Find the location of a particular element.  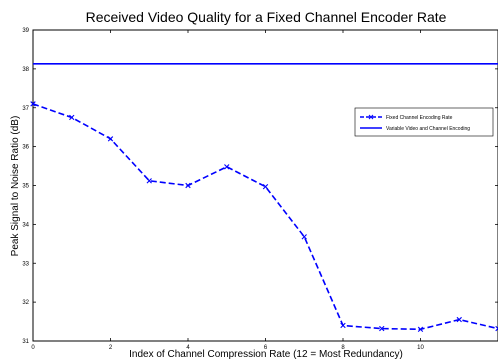

y-tick-label: 34 is located at coordinates (25, 225).